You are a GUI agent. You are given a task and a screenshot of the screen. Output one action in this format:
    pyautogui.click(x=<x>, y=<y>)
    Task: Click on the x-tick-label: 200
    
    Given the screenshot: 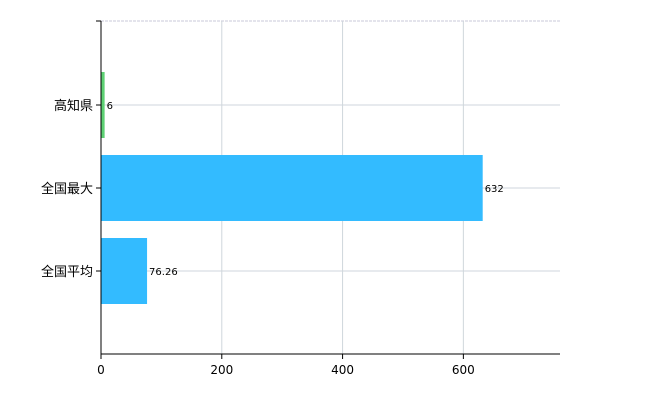 What is the action you would take?
    pyautogui.click(x=221, y=370)
    